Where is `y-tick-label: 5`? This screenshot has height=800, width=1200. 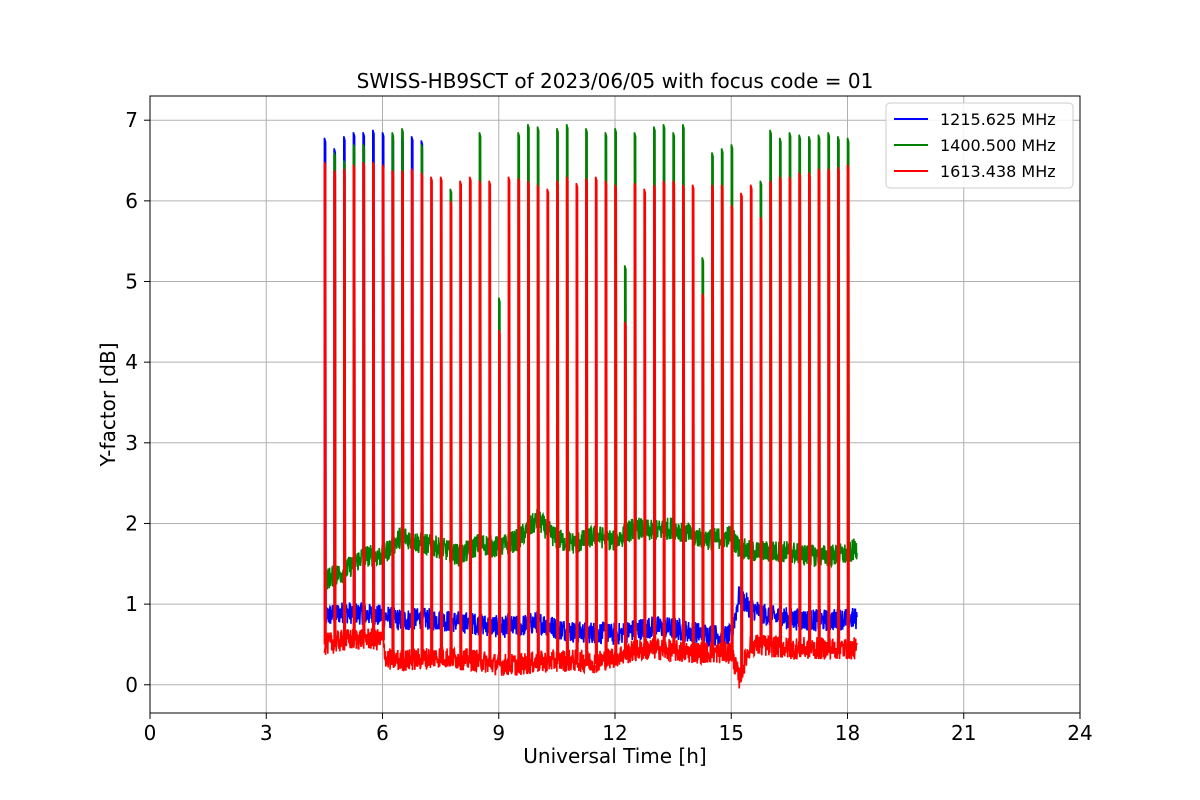
y-tick-label: 5 is located at coordinates (131, 282).